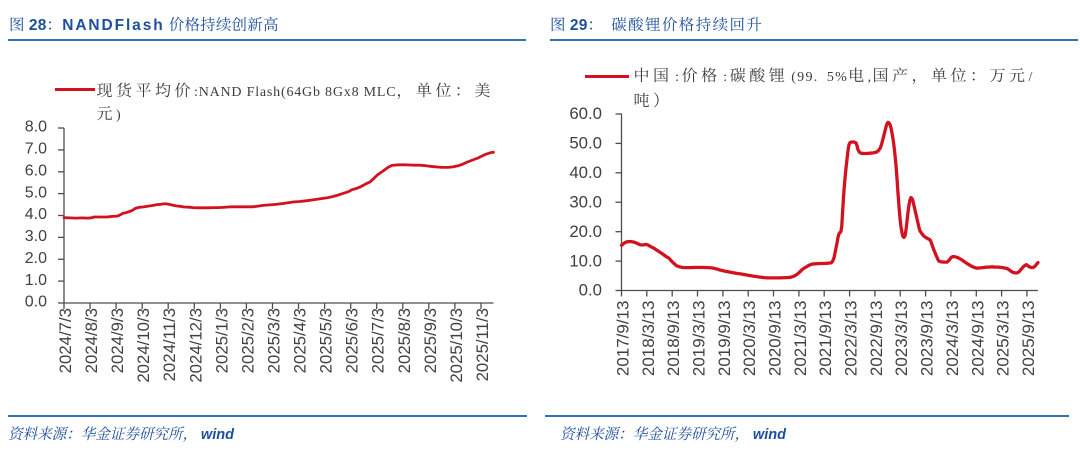 This screenshot has height=451, width=1080. What do you see at coordinates (1003, 339) in the screenshot?
I see `svg-text: 2025/3/13` at bounding box center [1003, 339].